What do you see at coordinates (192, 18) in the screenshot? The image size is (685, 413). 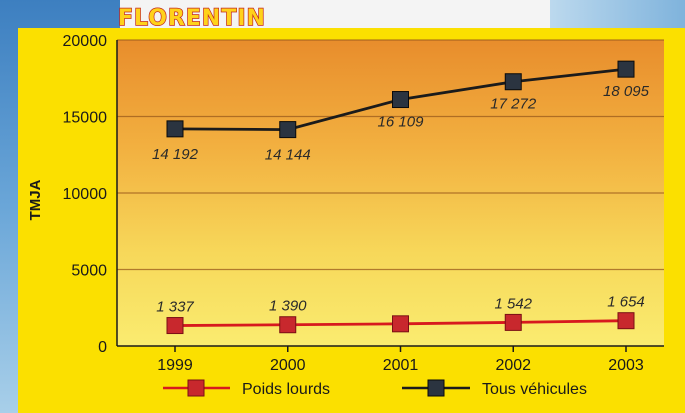 I see `chart-title: FLORENTIN` at bounding box center [192, 18].